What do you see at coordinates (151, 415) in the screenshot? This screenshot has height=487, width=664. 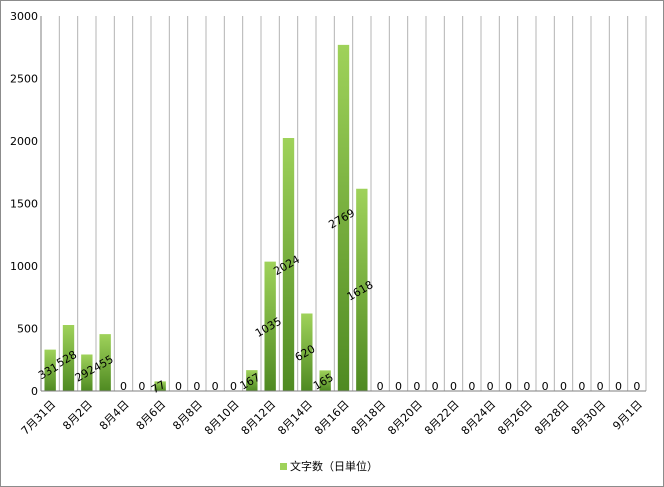 I see `x-tick-label: 8月6日` at bounding box center [151, 415].